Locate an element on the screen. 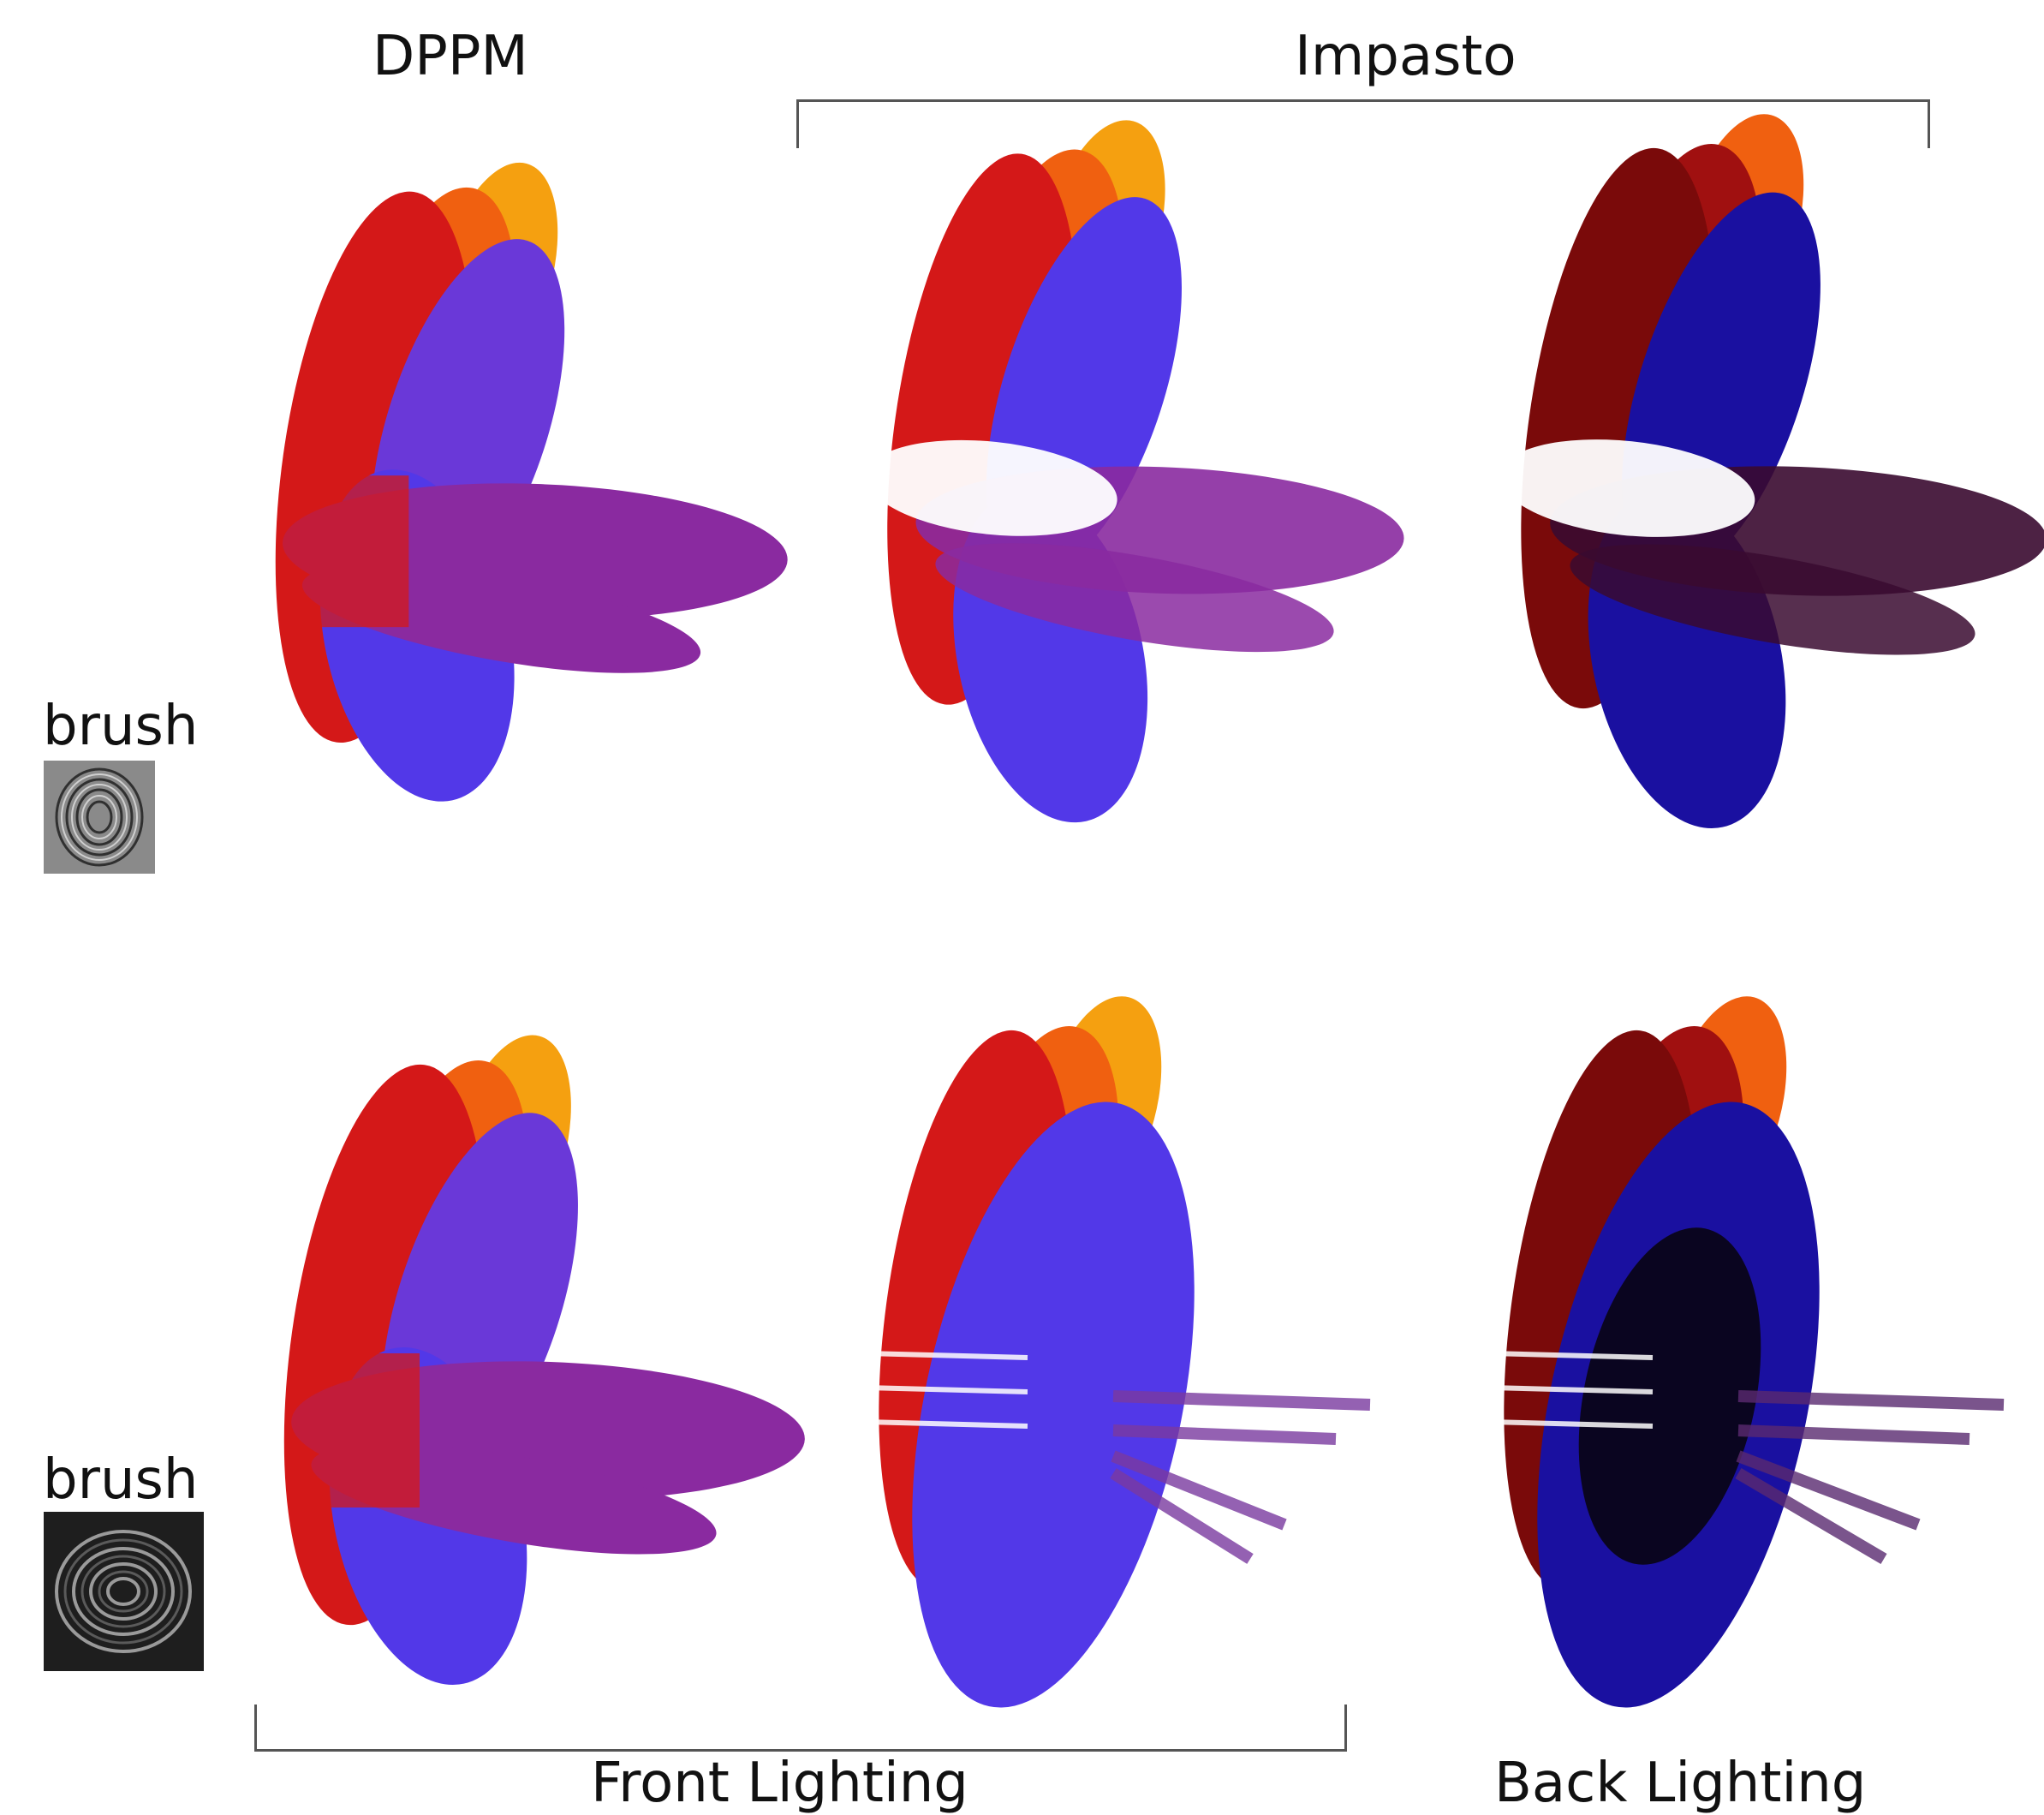 The width and height of the screenshot is (2044, 1815). impasto-bracket is located at coordinates (1363, 124).